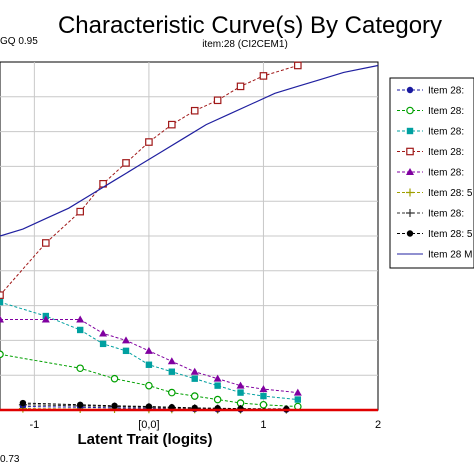 Image resolution: width=474 pixels, height=474 pixels. What do you see at coordinates (19, 41) in the screenshot?
I see `corner-top-label: GQ 0.95` at bounding box center [19, 41].